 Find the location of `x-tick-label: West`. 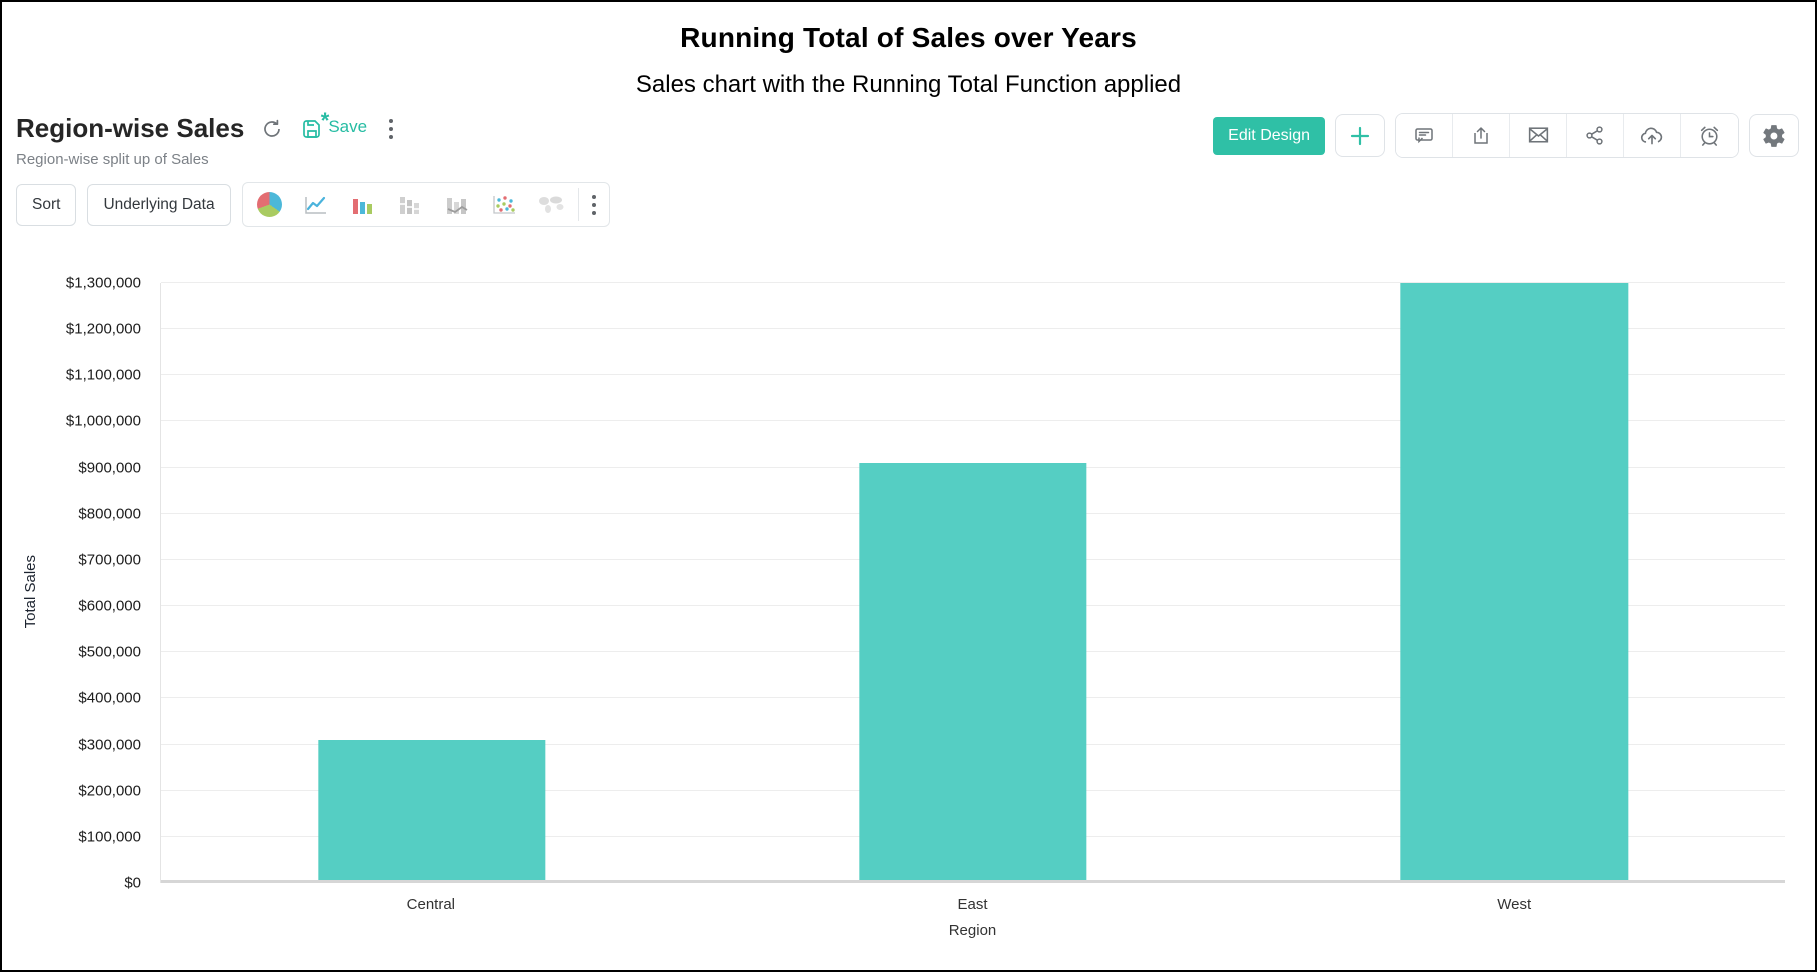

x-tick-label: West is located at coordinates (1514, 904).